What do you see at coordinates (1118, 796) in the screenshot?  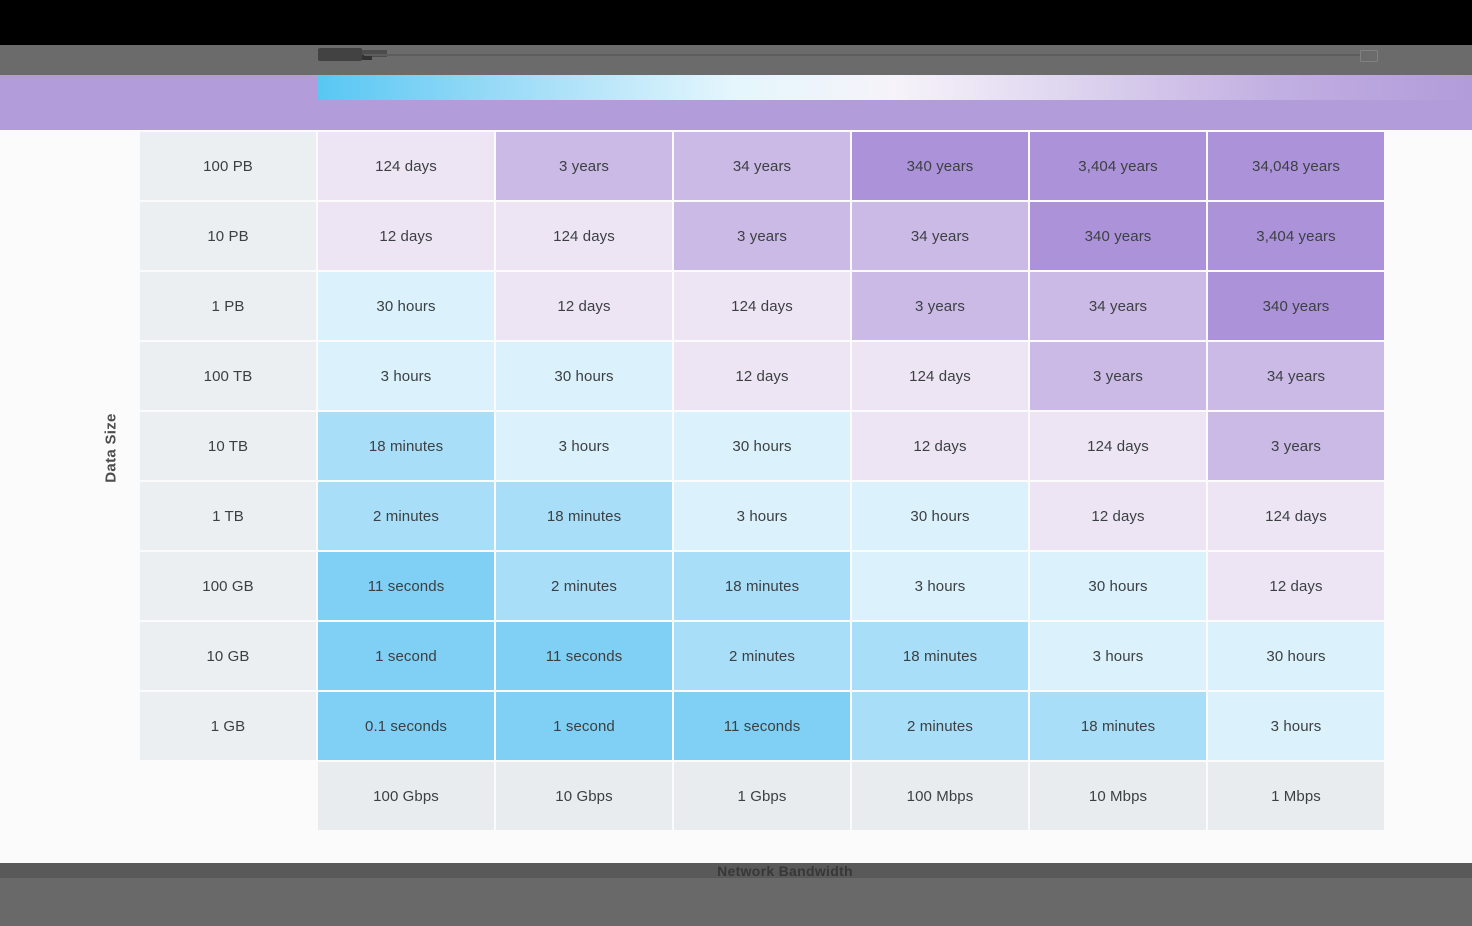 I see `speed-label: 10 Mbps` at bounding box center [1118, 796].